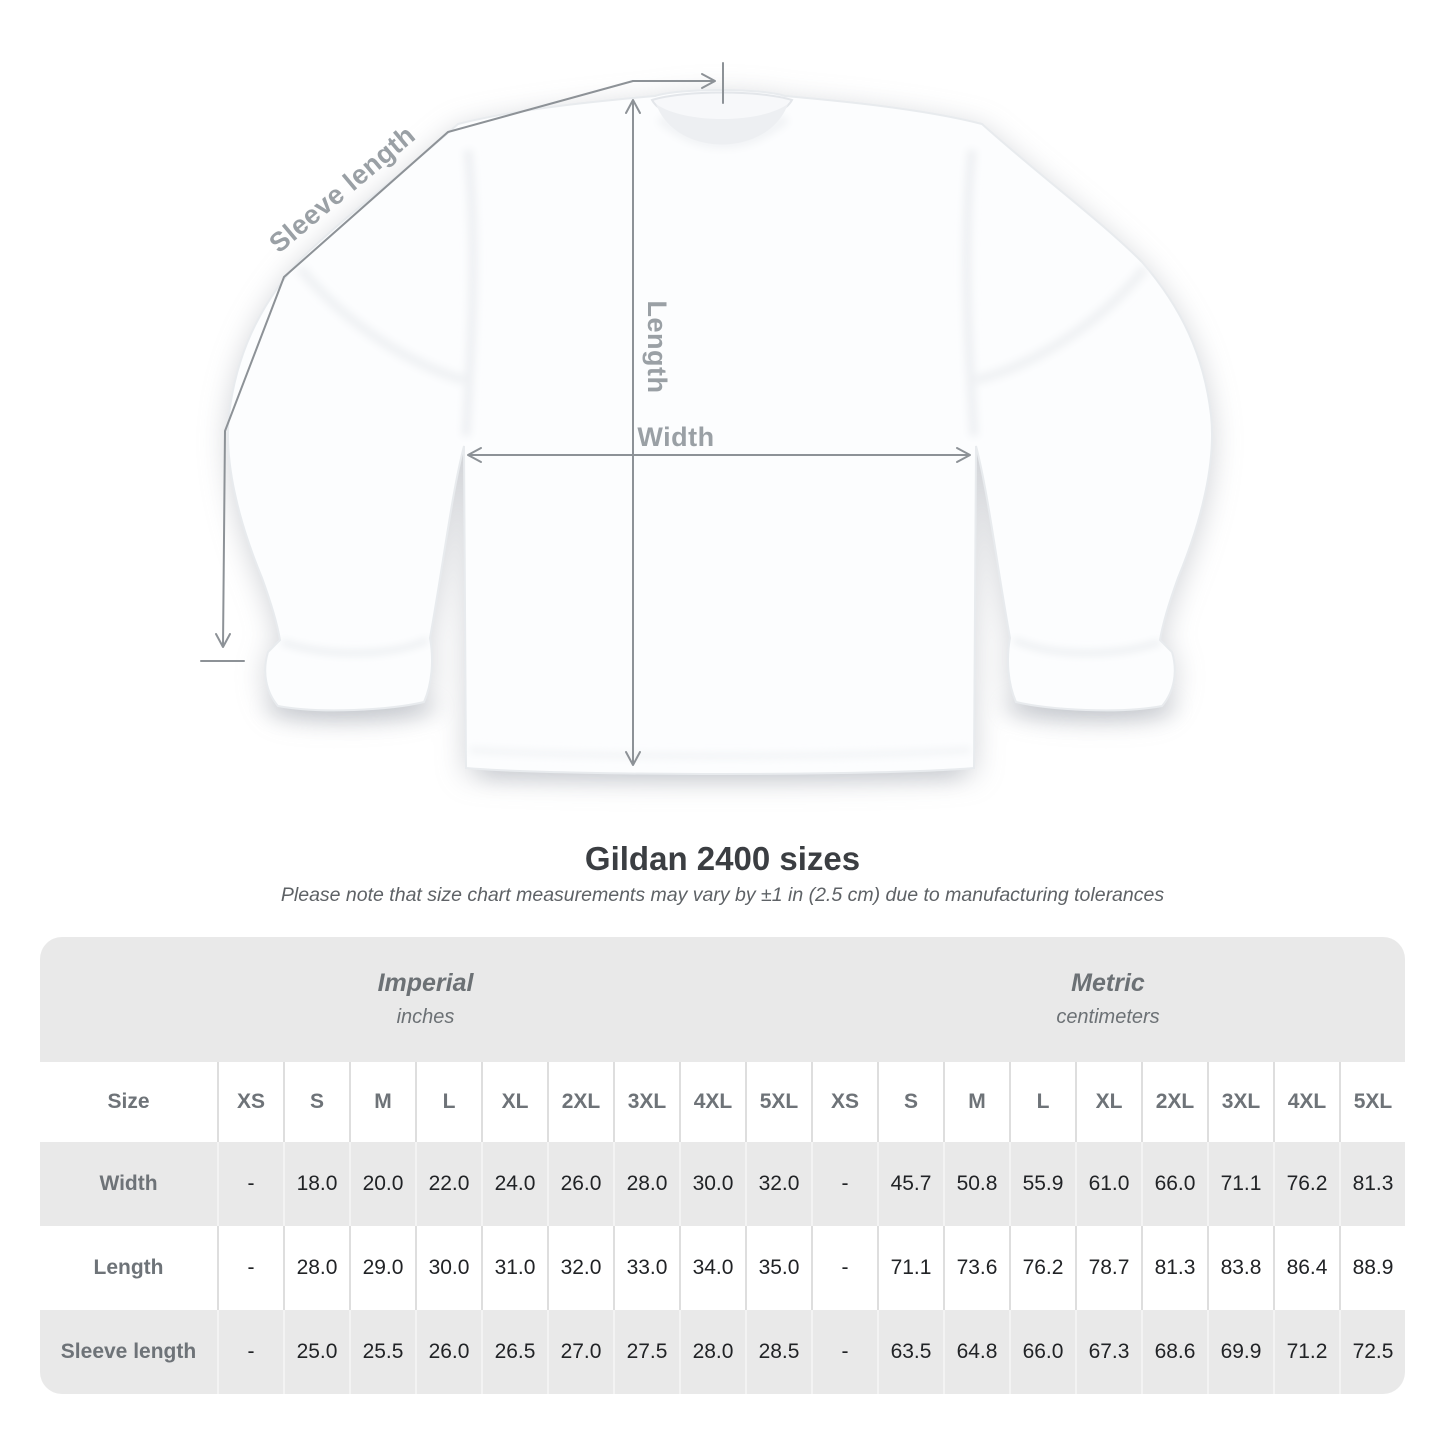 This screenshot has width=1445, height=1445. Describe the element at coordinates (1108, 1351) in the screenshot. I see `value-cell: 67.3` at that location.